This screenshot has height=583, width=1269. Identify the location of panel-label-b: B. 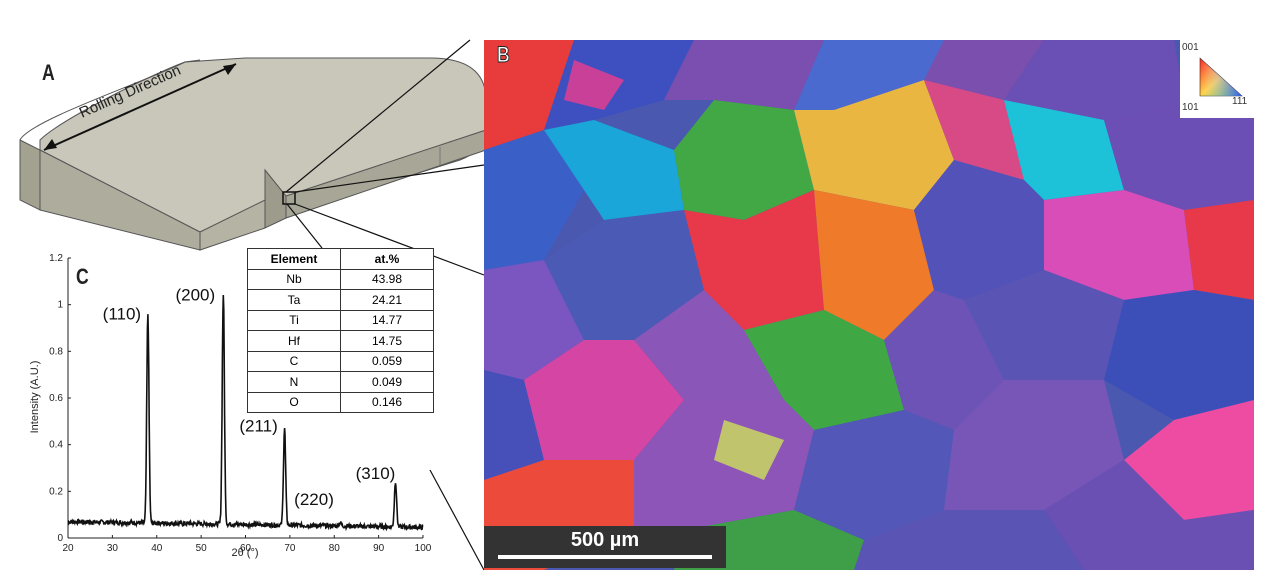
(504, 55).